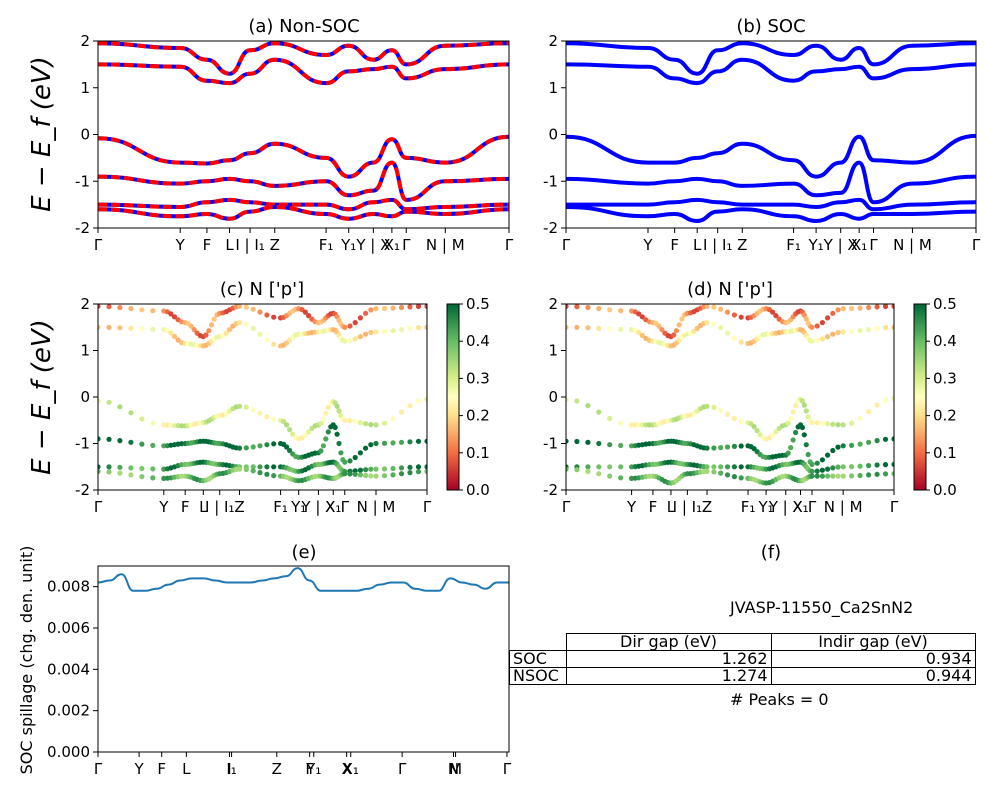  Describe the element at coordinates (455, 769) in the screenshot. I see `xtick-label-e-13: M` at that location.